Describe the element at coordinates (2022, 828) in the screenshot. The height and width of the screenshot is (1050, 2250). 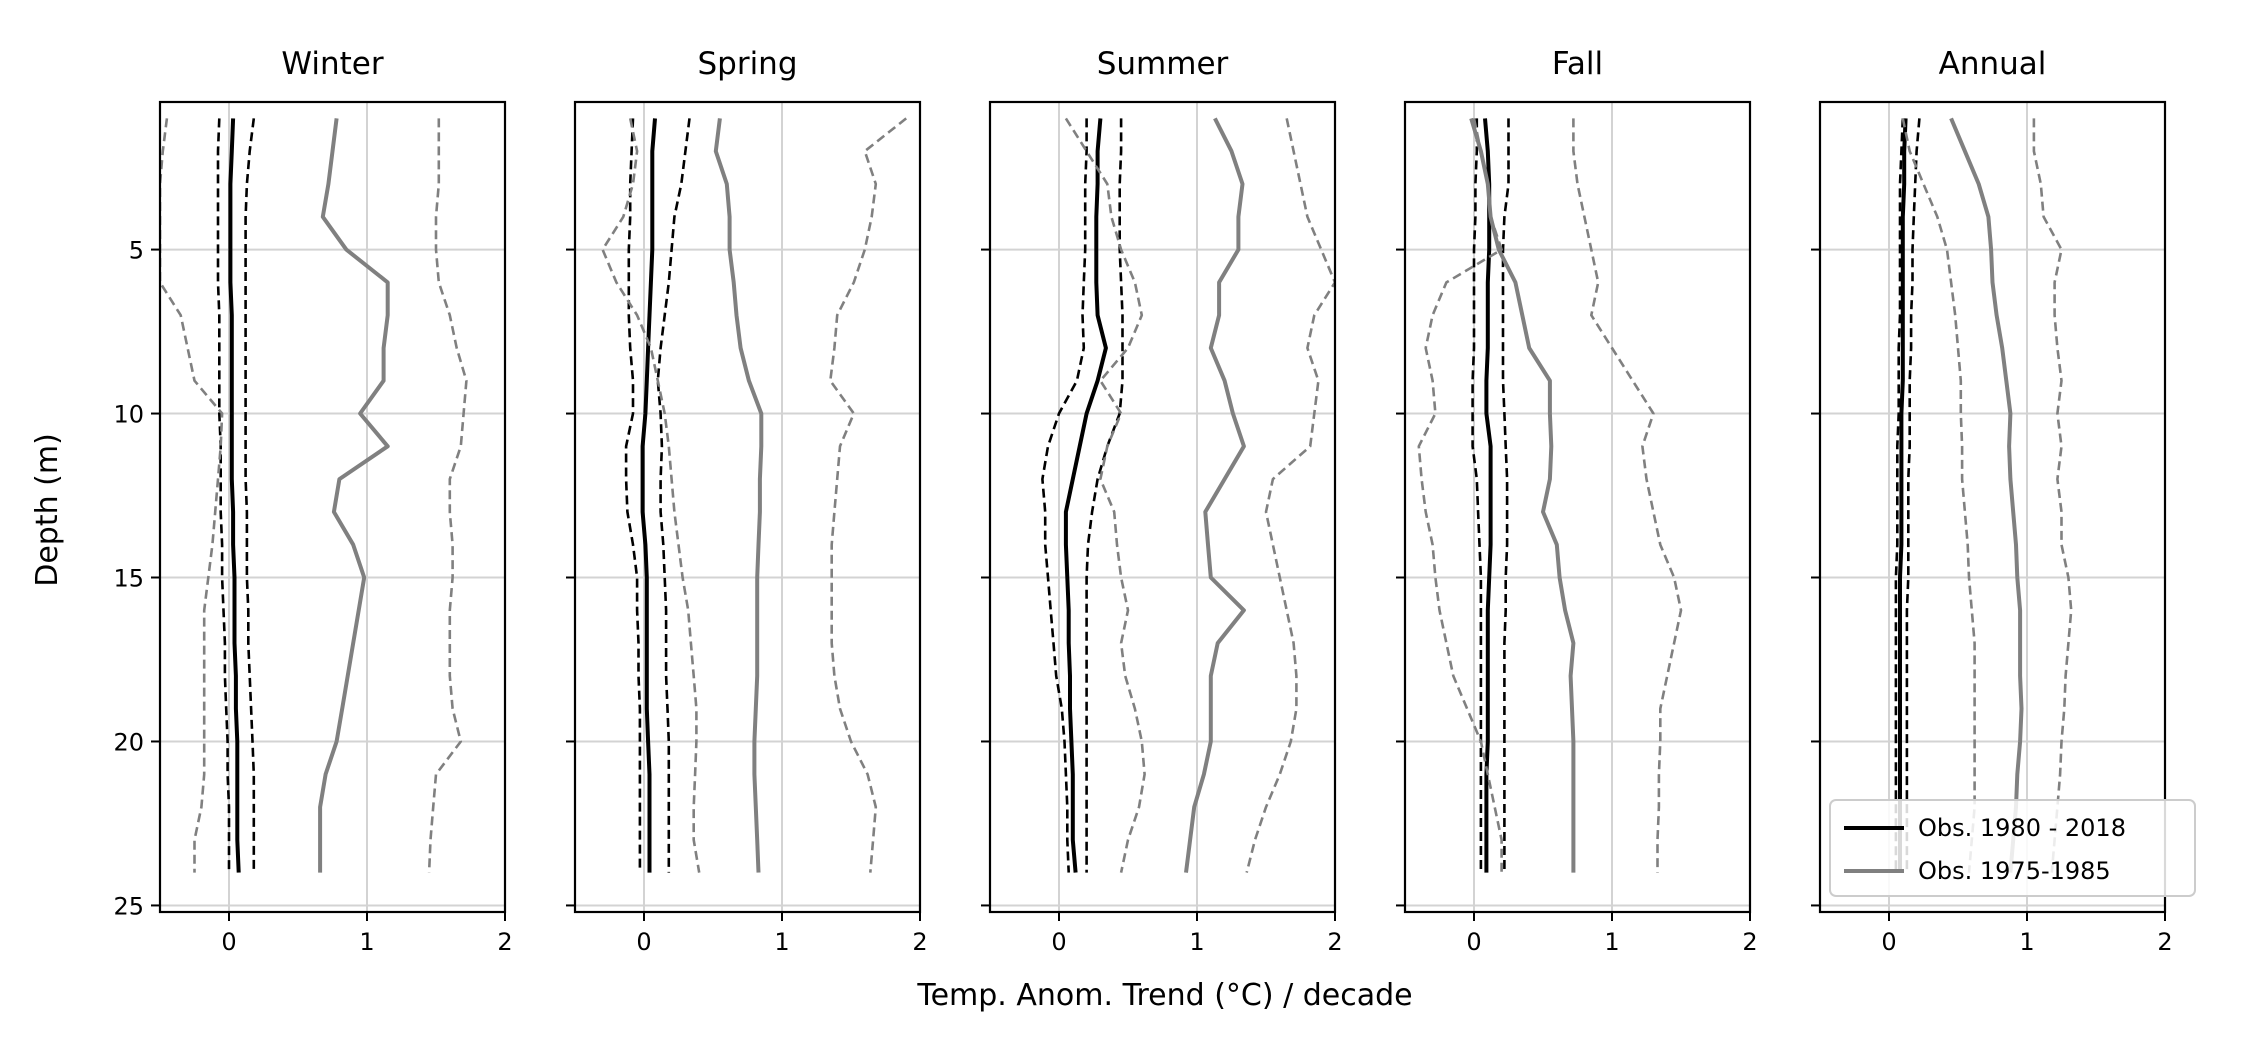
I see `legend-label: Obs. 1980 - 2018` at that location.